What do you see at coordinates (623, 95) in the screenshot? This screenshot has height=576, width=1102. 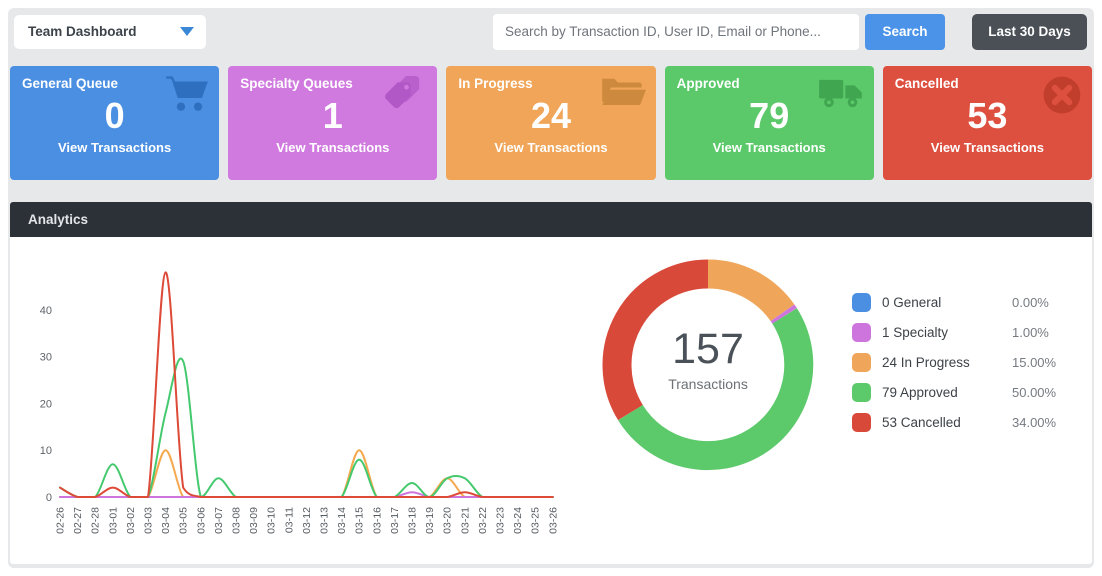 I see `folder-open-icon` at bounding box center [623, 95].